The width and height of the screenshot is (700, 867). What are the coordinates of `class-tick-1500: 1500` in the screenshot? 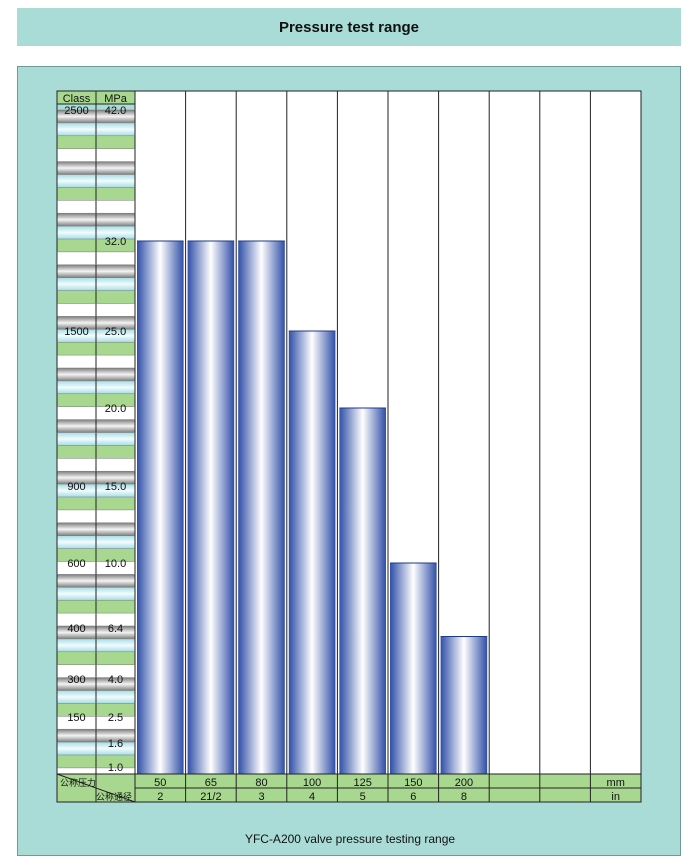 It's located at (76, 332).